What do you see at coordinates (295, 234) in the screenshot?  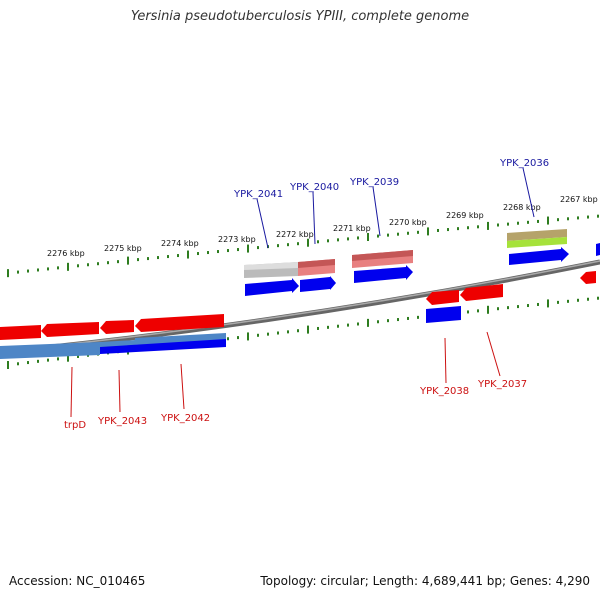 I see `axis-label-2272: 2272 kbp` at bounding box center [295, 234].